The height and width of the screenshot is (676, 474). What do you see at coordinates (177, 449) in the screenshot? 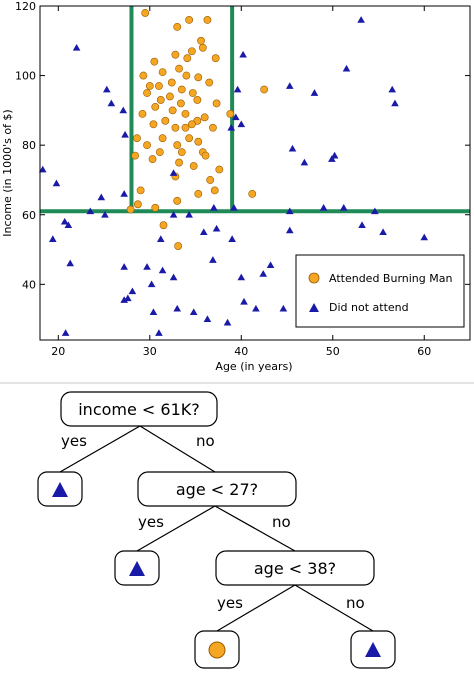
I see `edge-root-no` at bounding box center [177, 449].